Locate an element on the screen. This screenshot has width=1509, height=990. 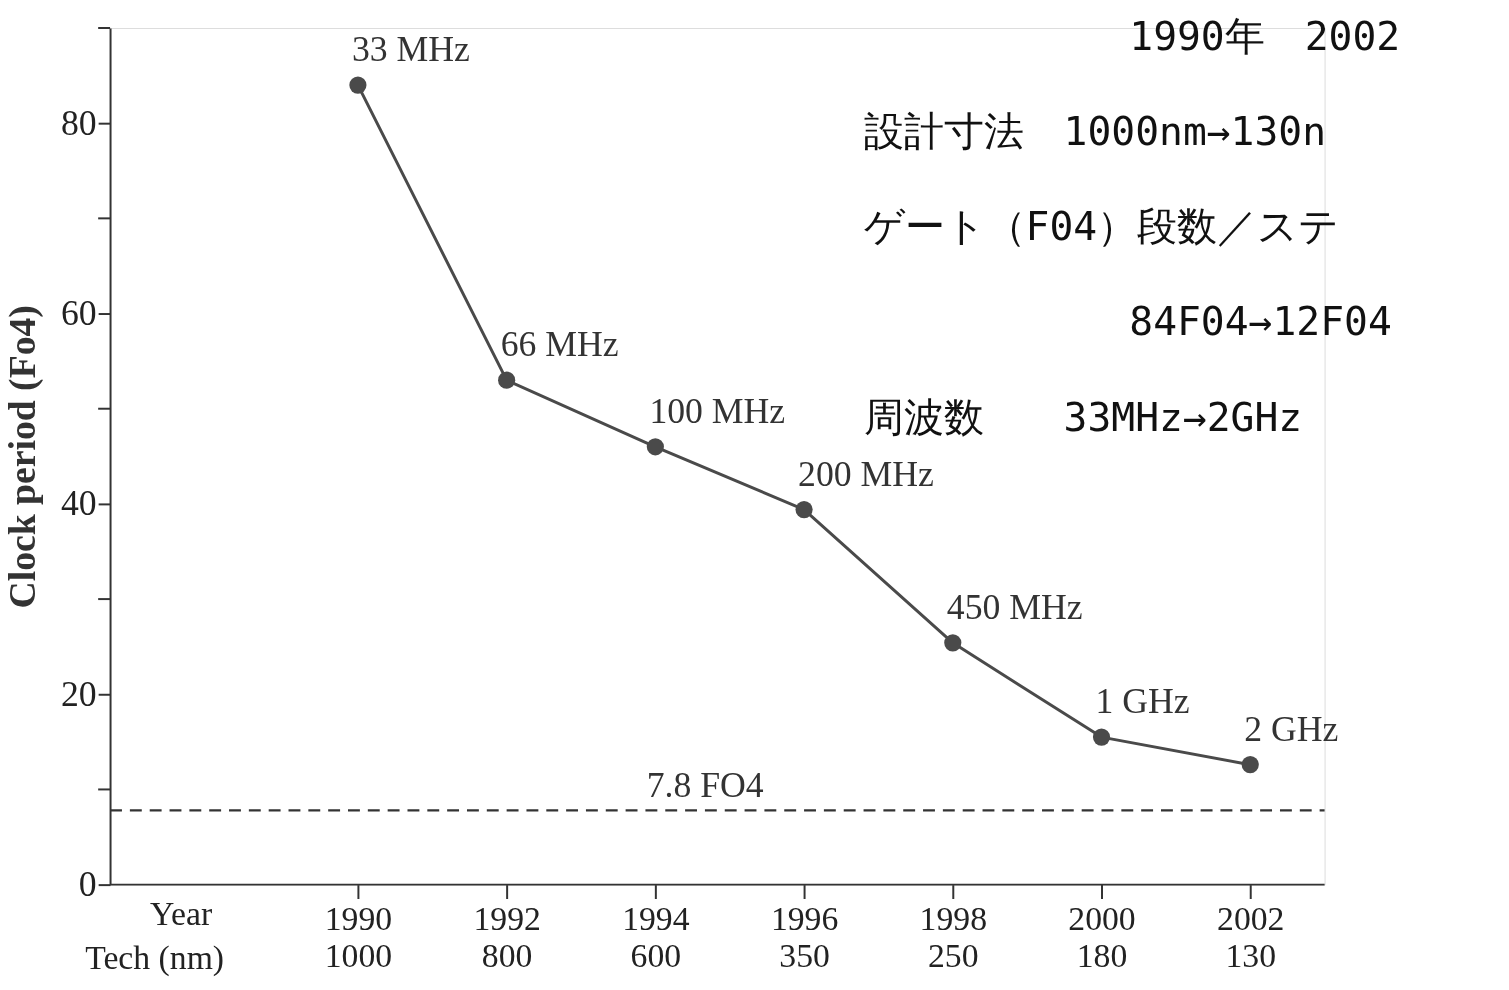
annotation: 200 MHz is located at coordinates (866, 473).